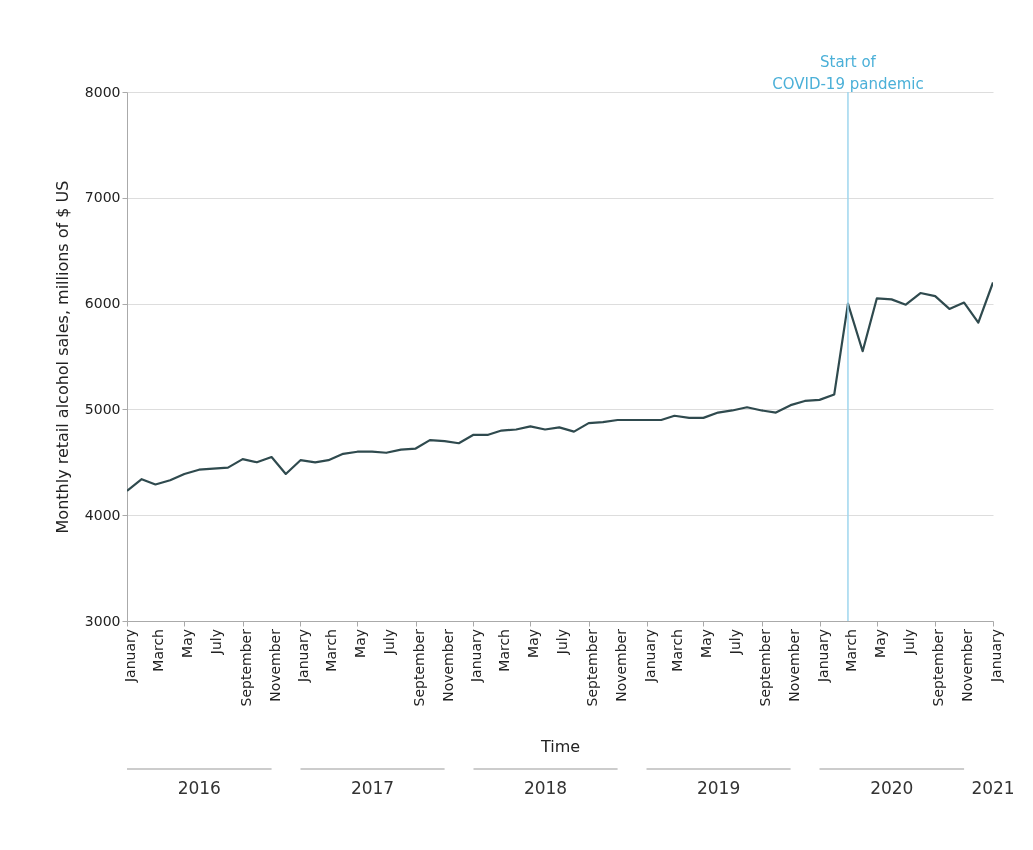  I want to click on y-tick-label: 8000, so click(102, 91).